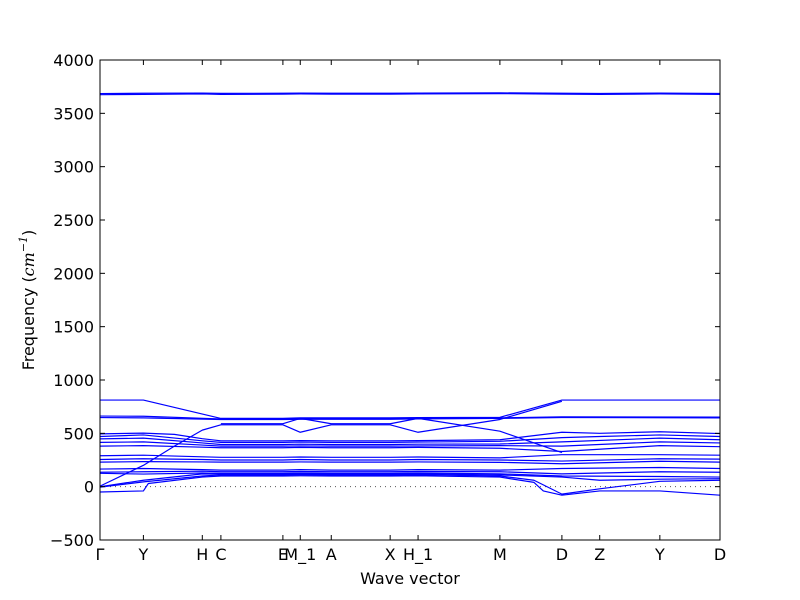 This screenshot has width=800, height=600. Describe the element at coordinates (73, 167) in the screenshot. I see `y-tick-label: 3000` at that location.